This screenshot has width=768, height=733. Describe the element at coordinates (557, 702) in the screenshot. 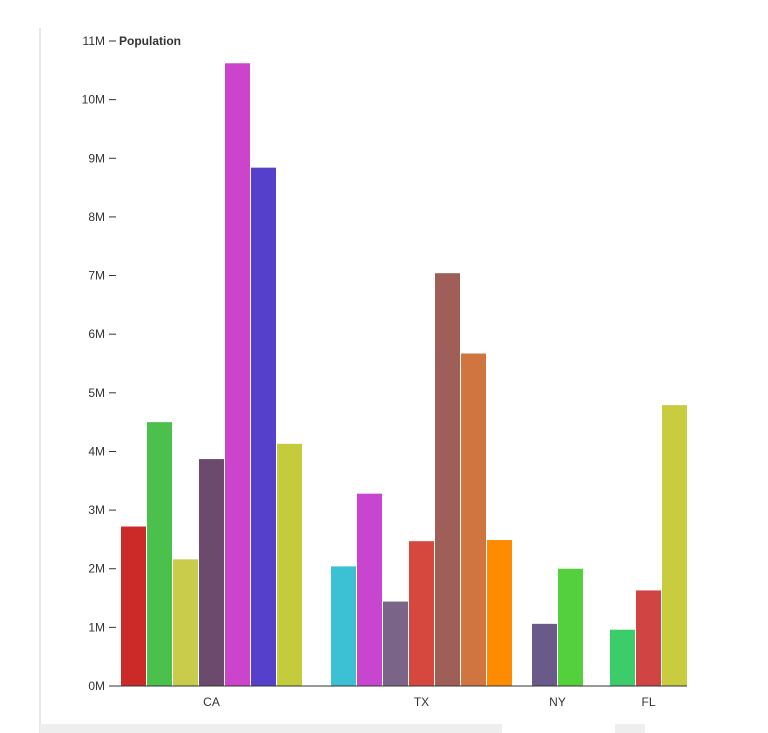

I see `x-category-label: NY` at that location.